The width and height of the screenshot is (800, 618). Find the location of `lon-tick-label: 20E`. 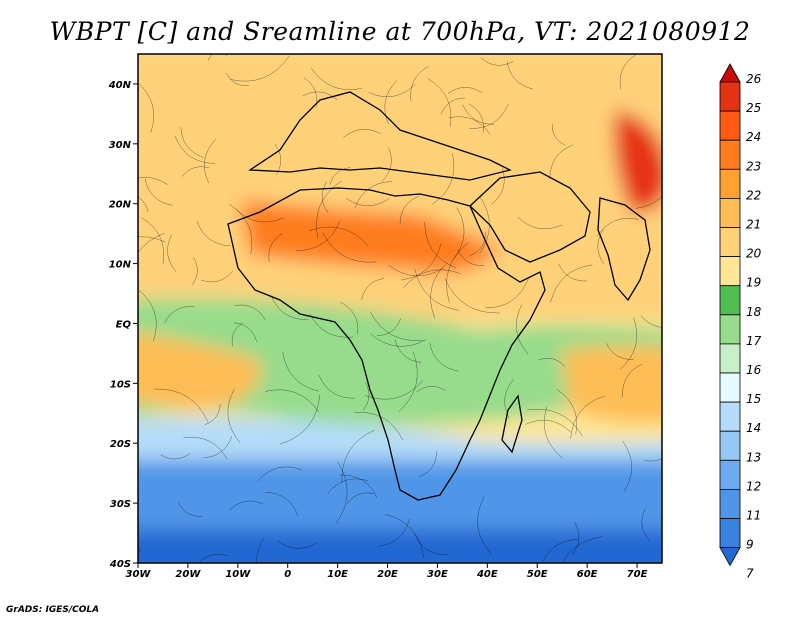

lon-tick-label: 20E is located at coordinates (387, 574).